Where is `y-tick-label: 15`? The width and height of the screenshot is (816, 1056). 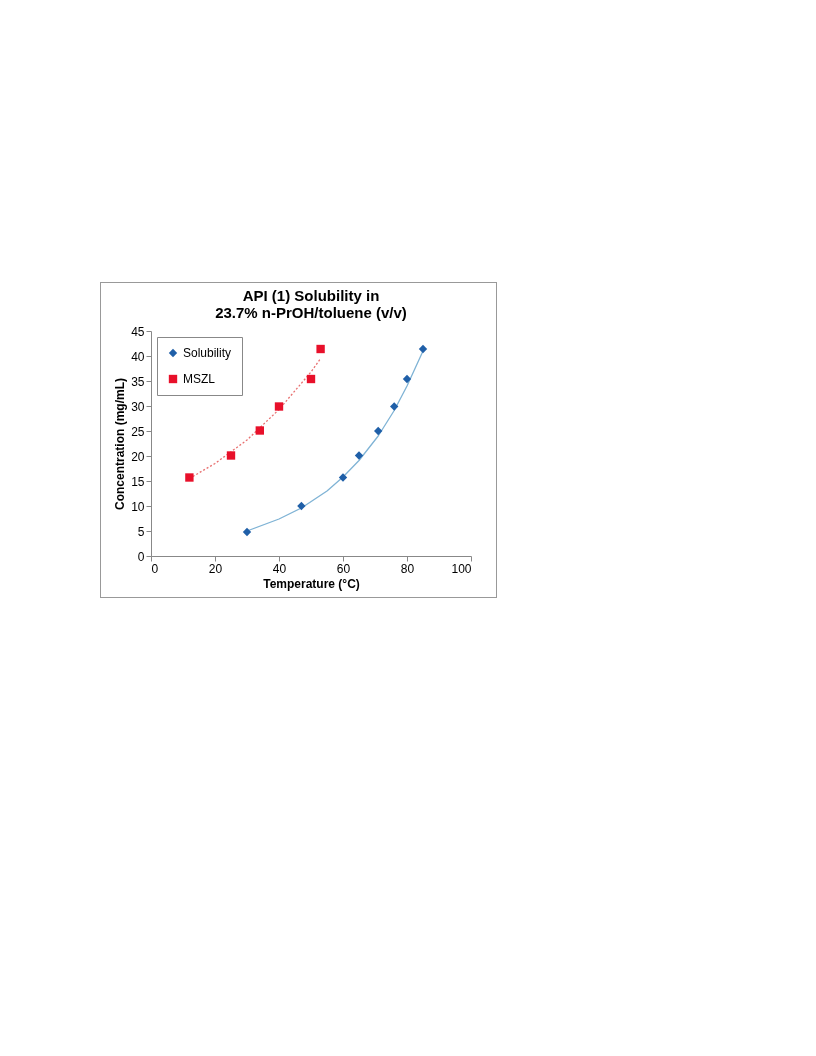
y-tick-label: 15 is located at coordinates (138, 481).